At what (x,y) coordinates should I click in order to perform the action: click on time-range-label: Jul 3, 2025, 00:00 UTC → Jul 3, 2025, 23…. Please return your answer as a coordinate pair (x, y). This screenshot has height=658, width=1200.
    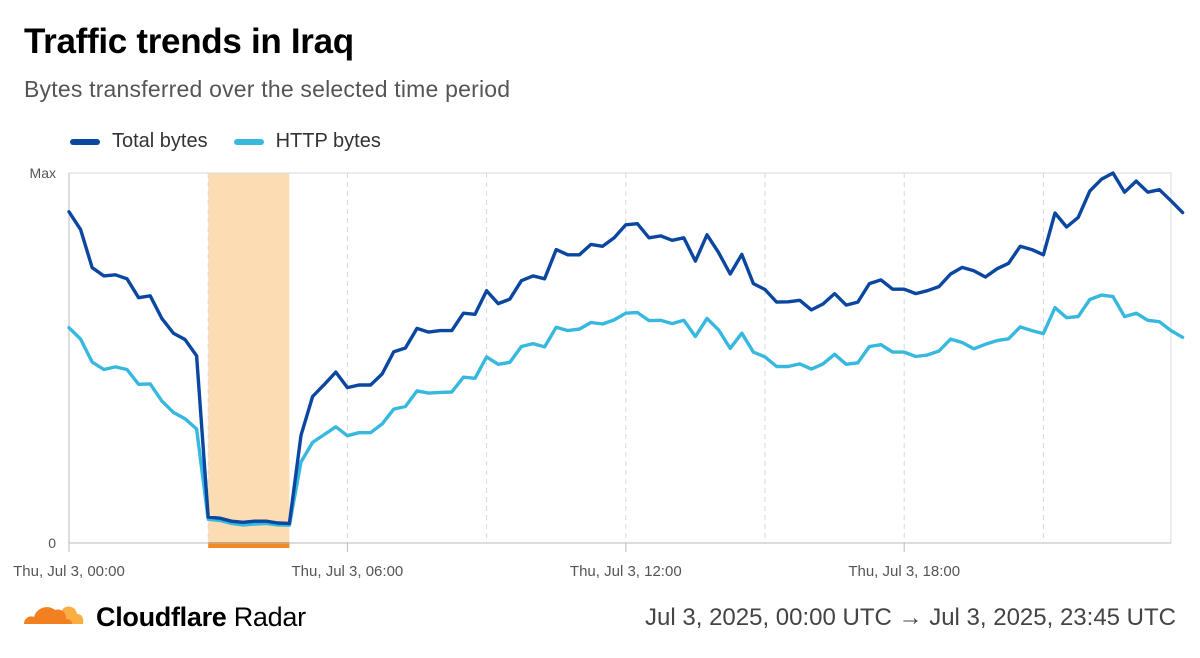
    Looking at the image, I should click on (910, 617).